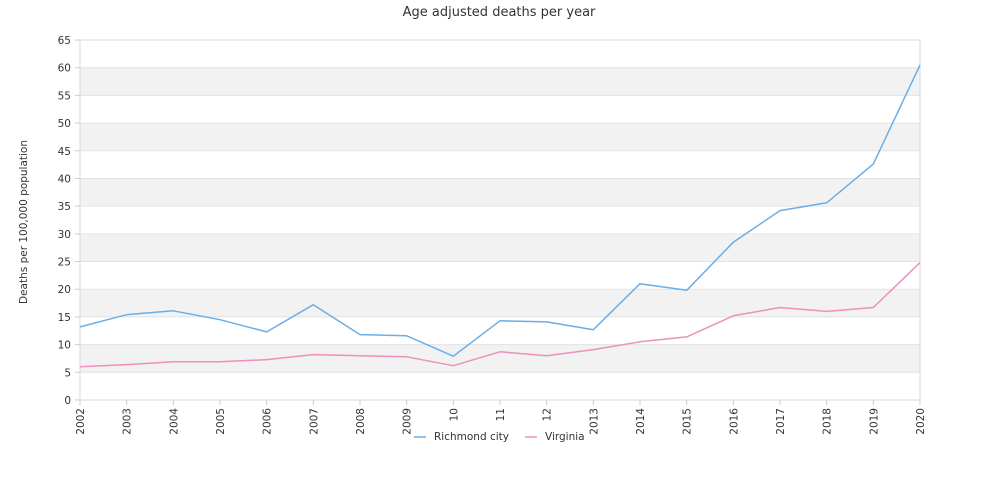 This screenshot has width=1000, height=504. I want to click on y-tick-label: 0, so click(67, 401).